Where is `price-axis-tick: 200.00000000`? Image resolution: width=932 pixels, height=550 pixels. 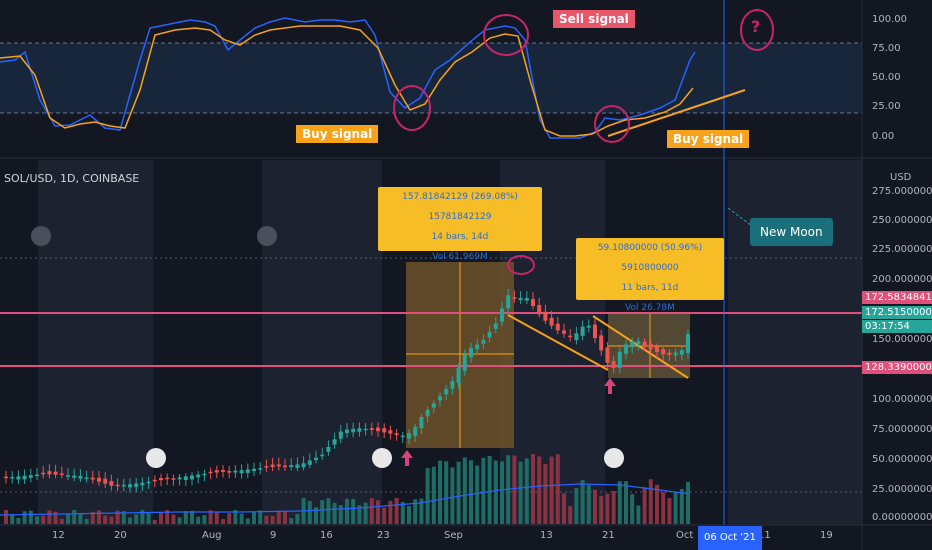 price-axis-tick: 200.00000000 is located at coordinates (902, 279).